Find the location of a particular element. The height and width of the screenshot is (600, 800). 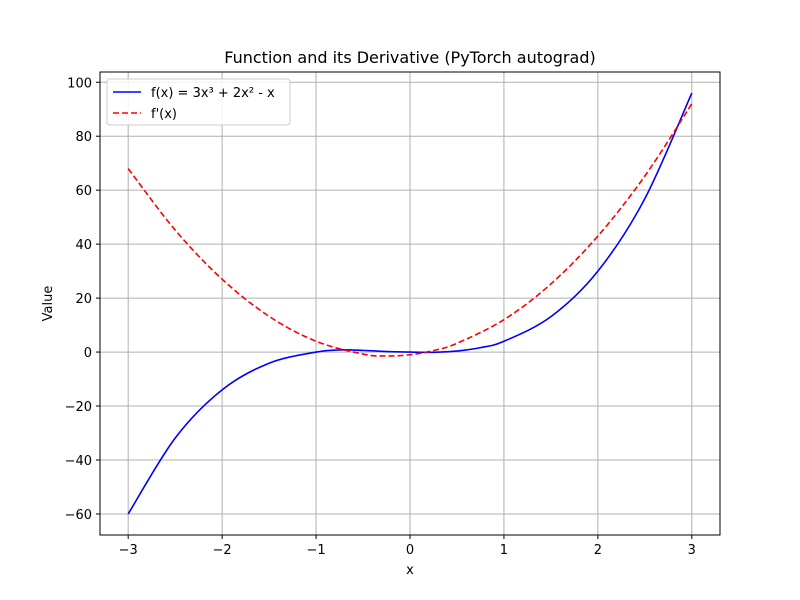

x-tick-label: 3 is located at coordinates (692, 550).